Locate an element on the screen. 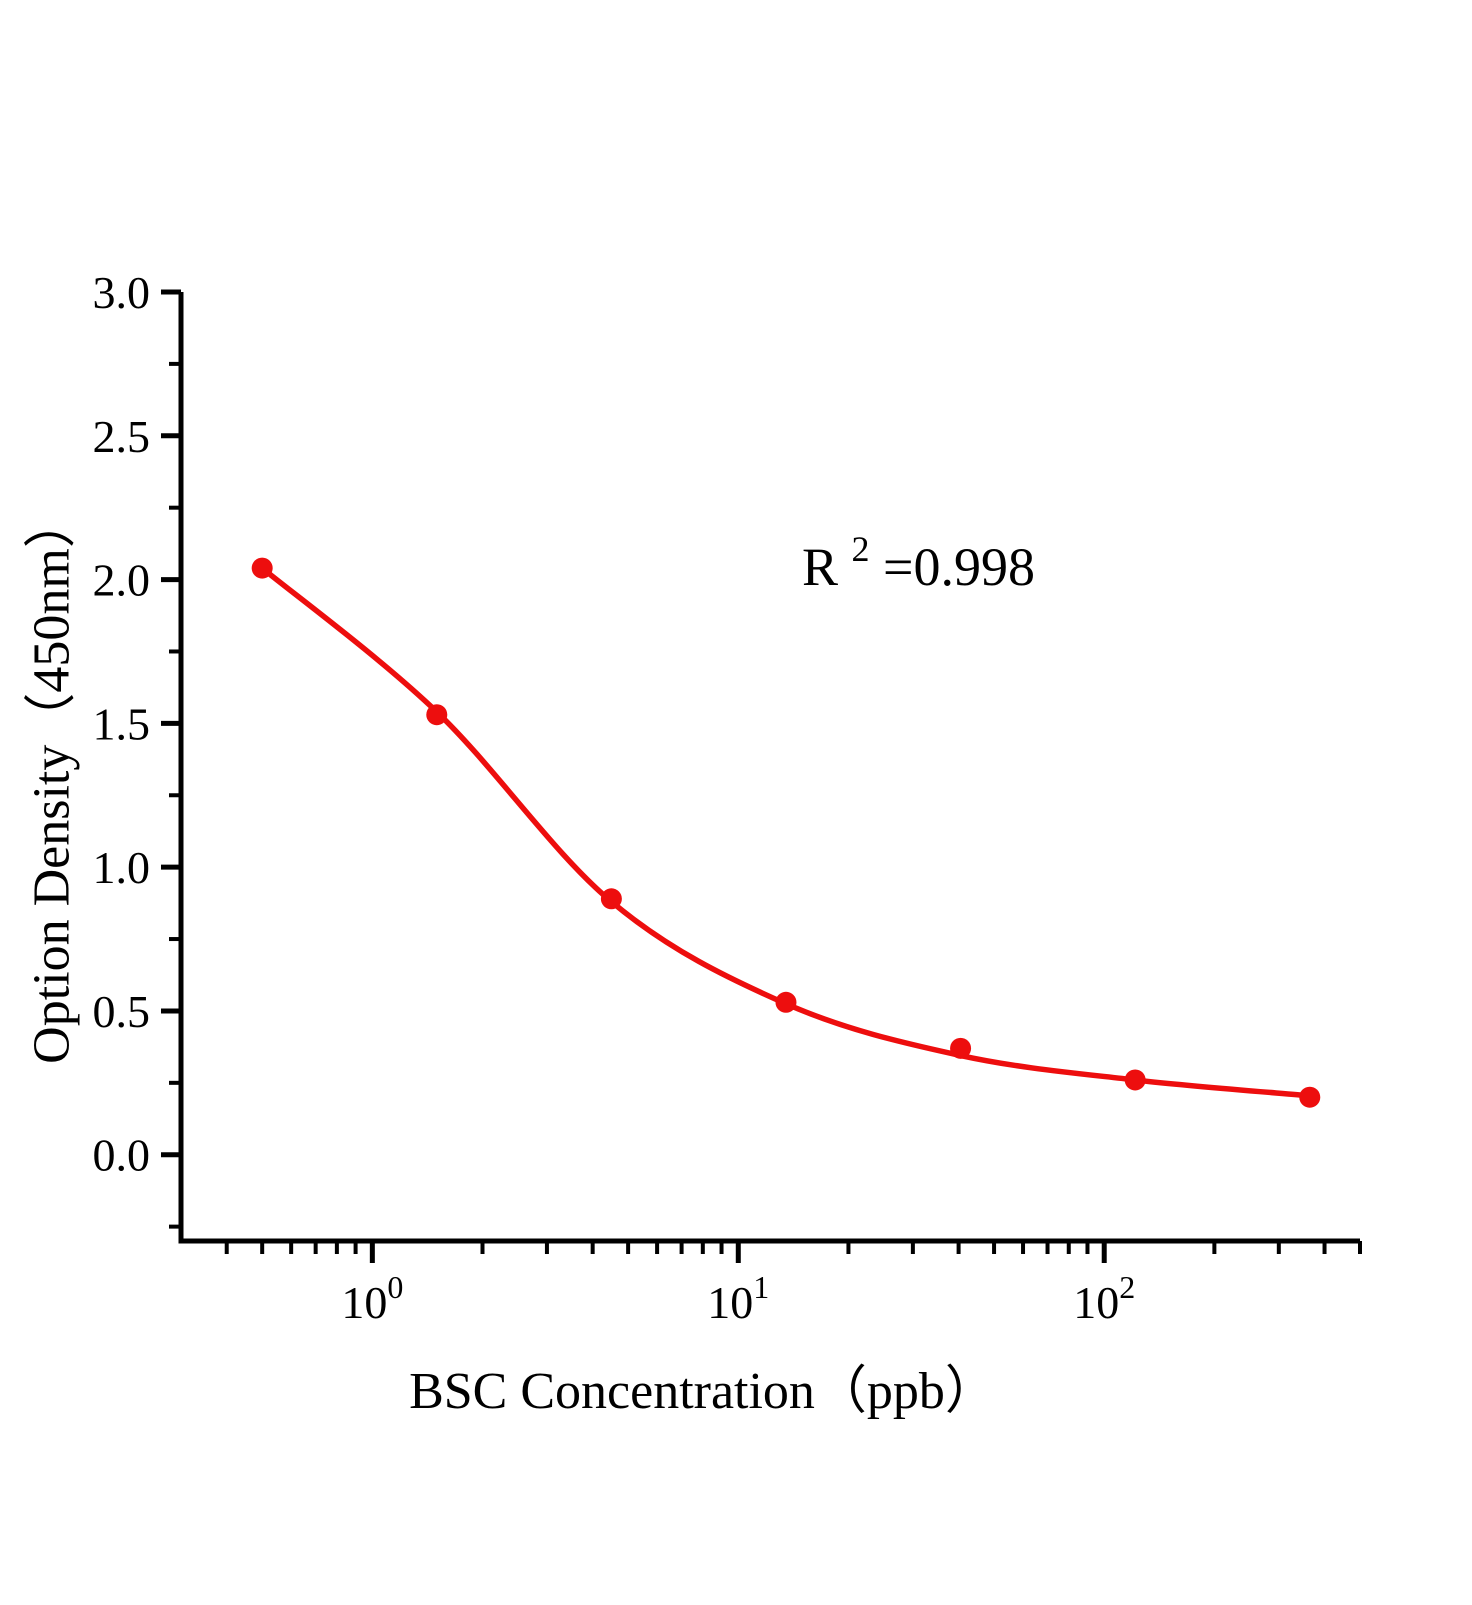  x-tick-label: 10² is located at coordinates (1104, 1298).